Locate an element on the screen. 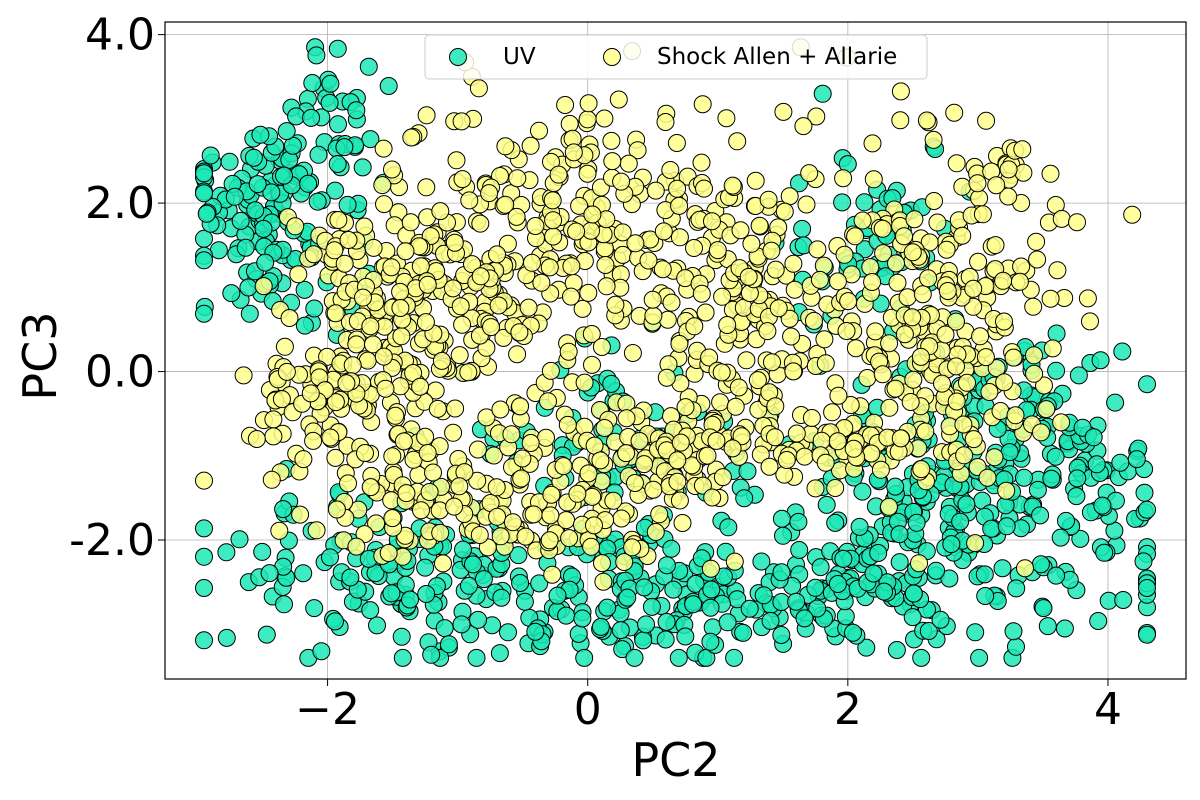 The height and width of the screenshot is (800, 1200). legend-label-shock: Shock Allen + Allarie is located at coordinates (777, 57).